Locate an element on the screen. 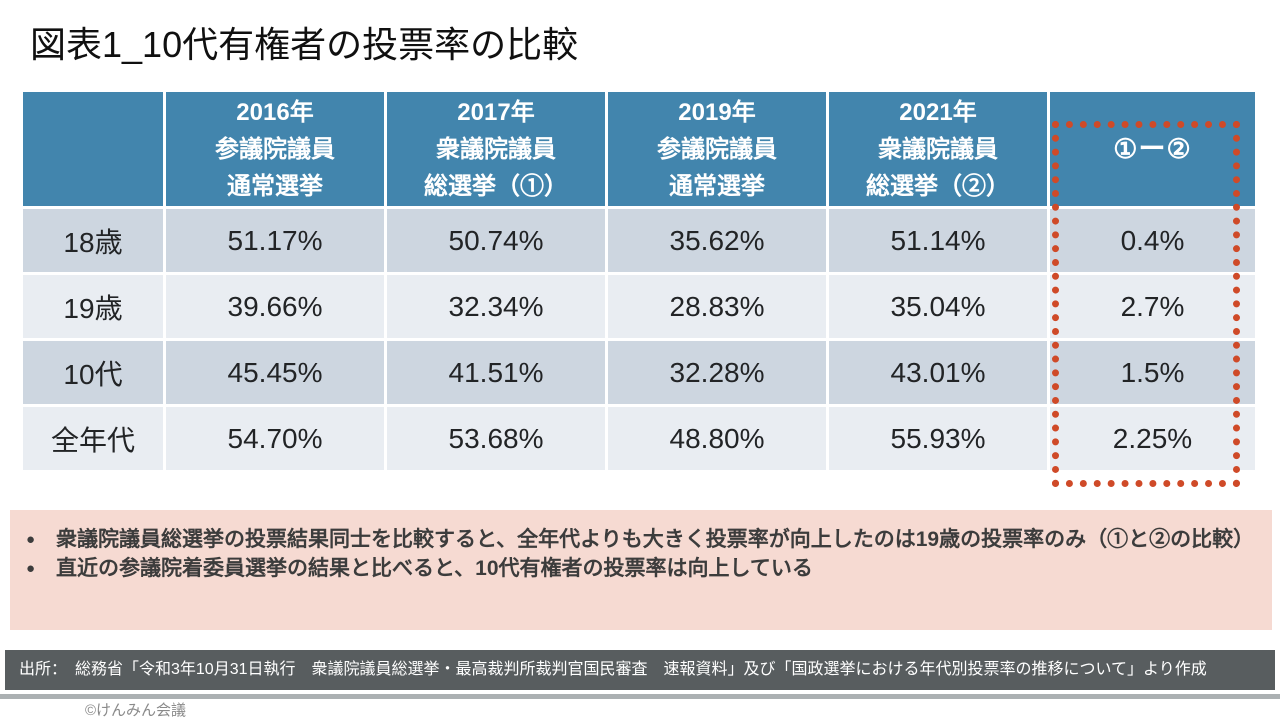  table-cell: 55.93% is located at coordinates (938, 438).